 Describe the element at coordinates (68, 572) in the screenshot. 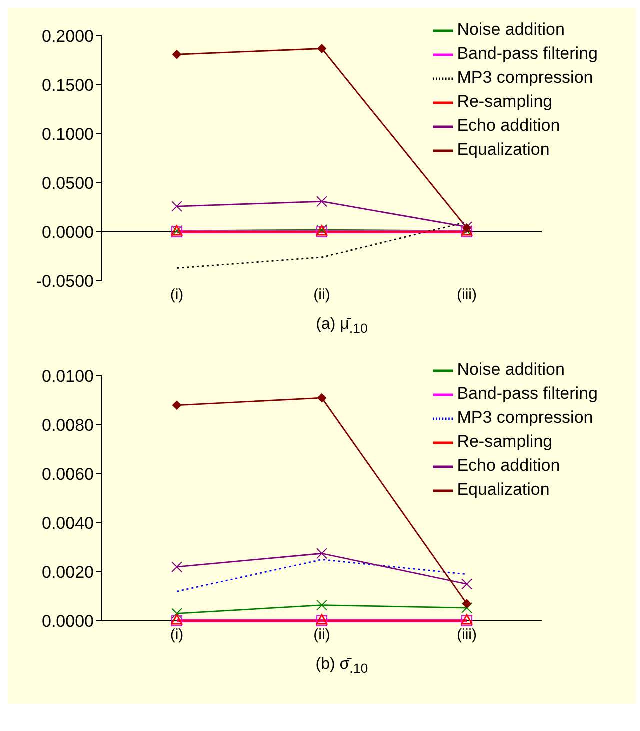

I see `y-tick-label: 0.0020` at that location.